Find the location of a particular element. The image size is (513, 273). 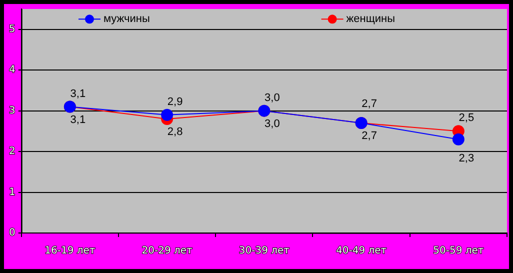

x-tick-label: 16-19 лет is located at coordinates (70, 251).